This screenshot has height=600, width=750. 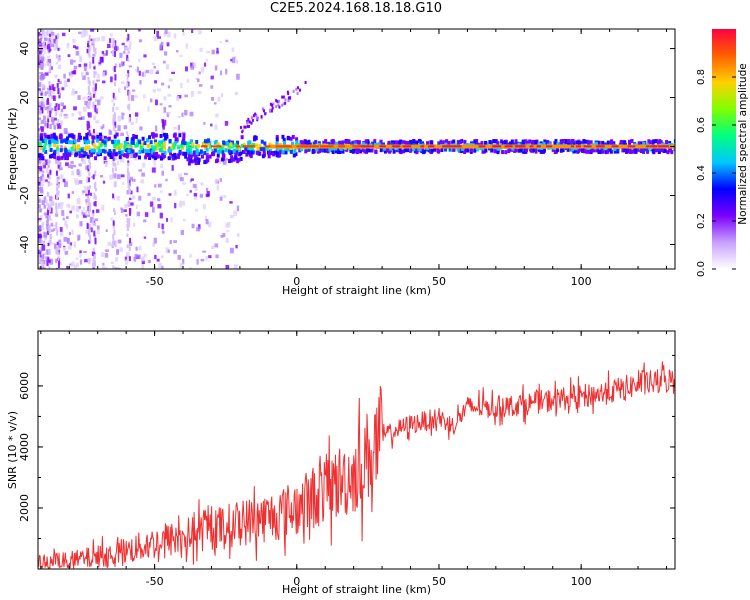 What do you see at coordinates (701, 221) in the screenshot?
I see `colorbar-tick-label: 0.2` at bounding box center [701, 221].